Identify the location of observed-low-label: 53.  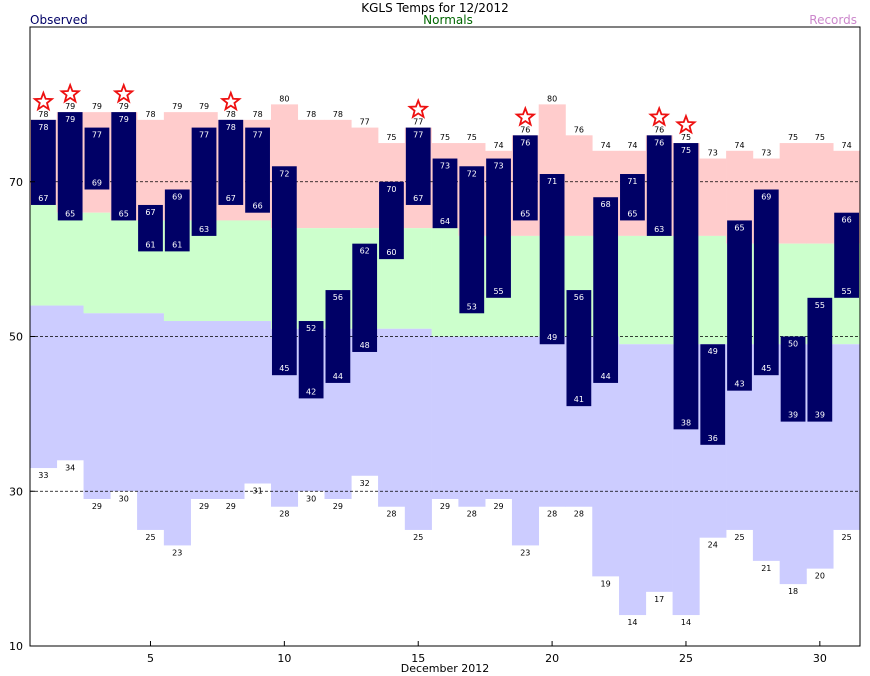
(472, 306).